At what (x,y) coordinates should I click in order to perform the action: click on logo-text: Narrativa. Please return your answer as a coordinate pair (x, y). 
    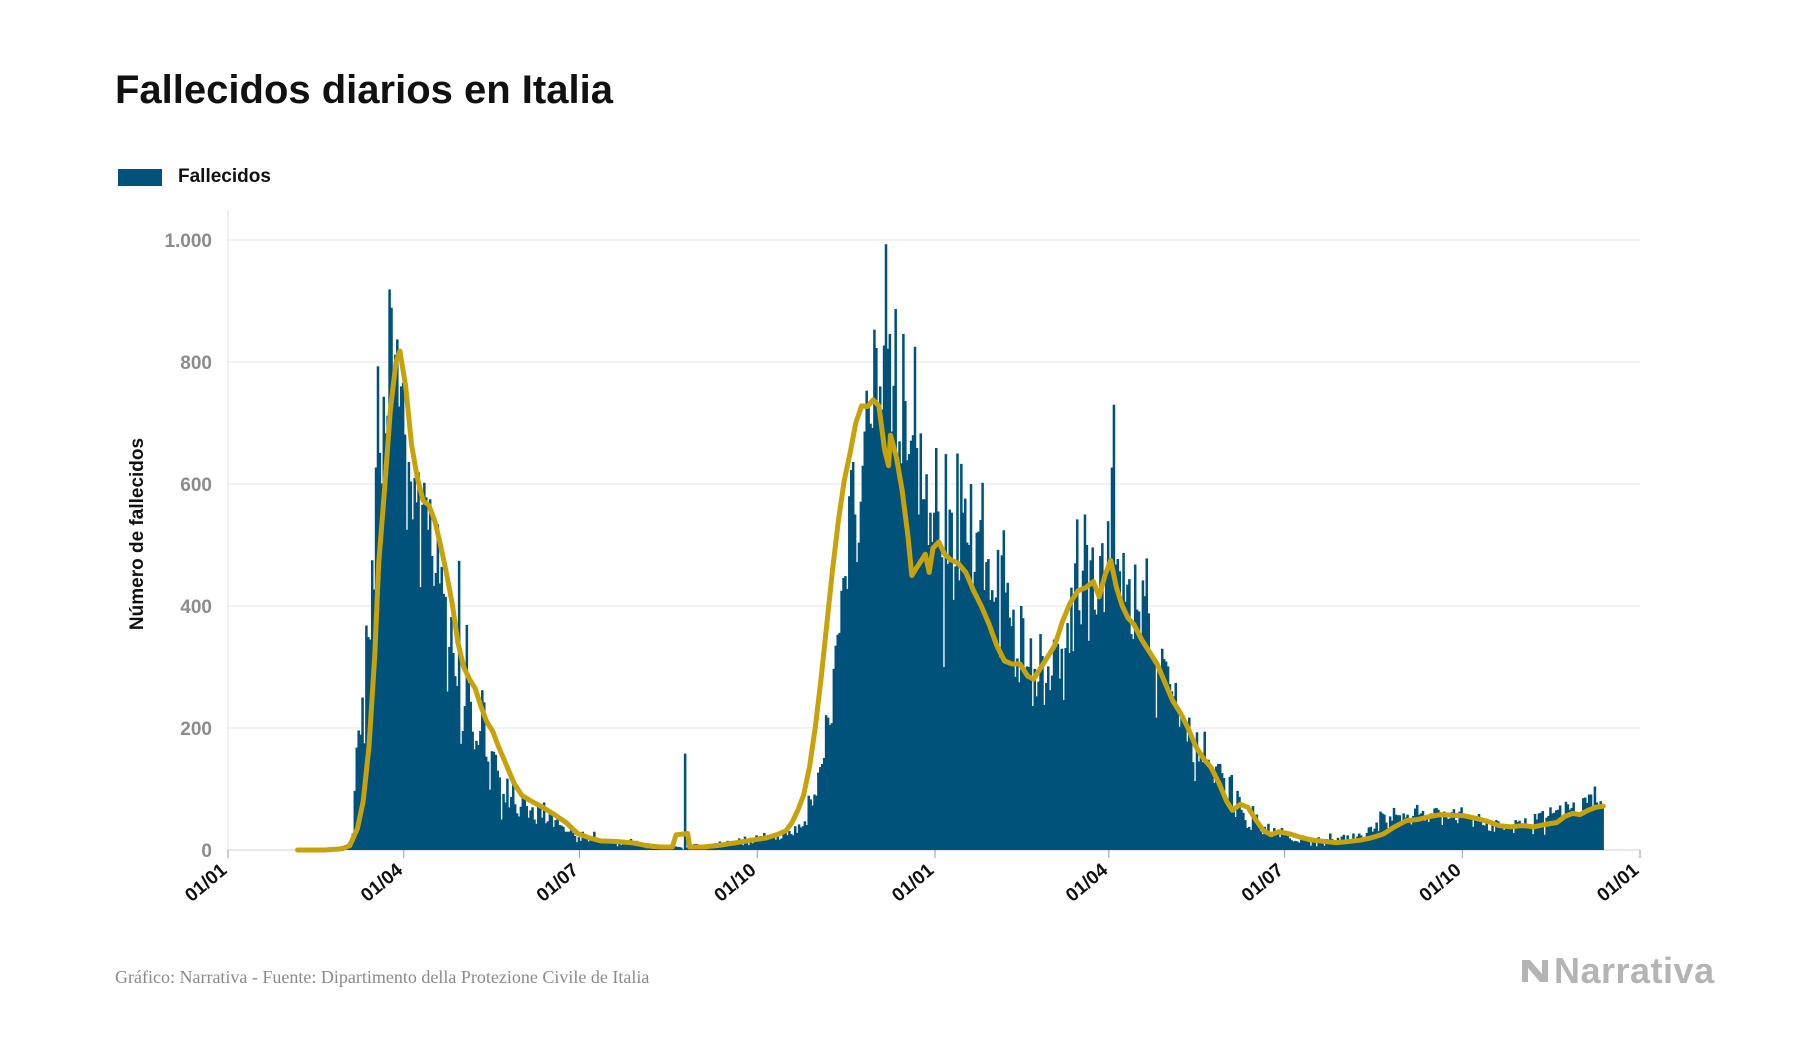
    Looking at the image, I should click on (1634, 970).